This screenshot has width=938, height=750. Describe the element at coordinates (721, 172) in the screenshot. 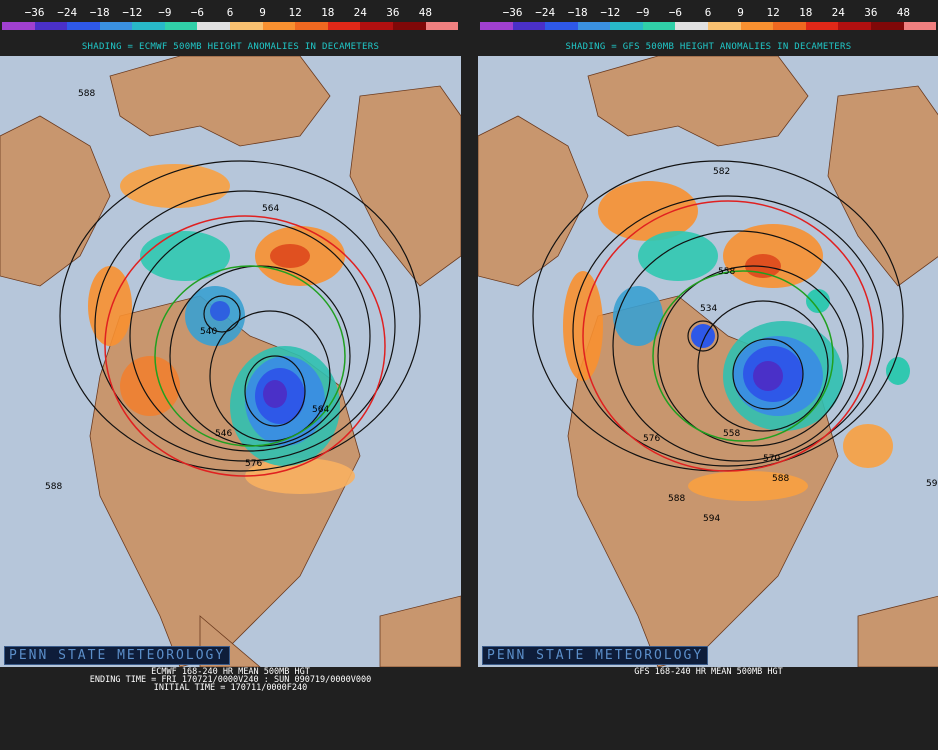

I see `contour-label: 582` at that location.